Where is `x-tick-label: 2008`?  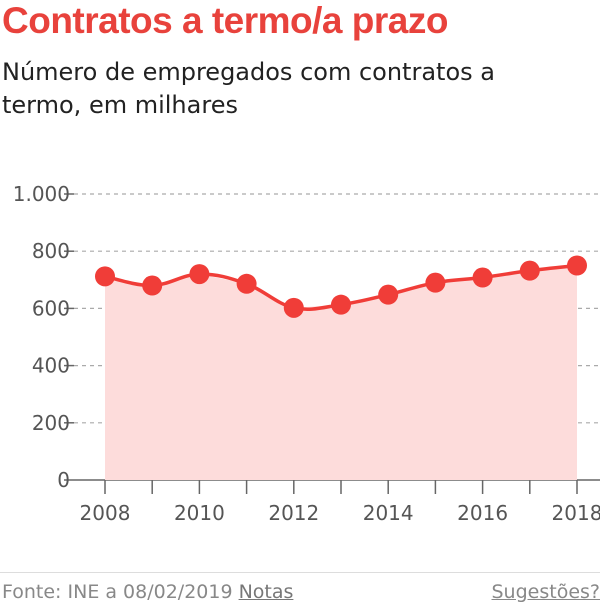
x-tick-label: 2008 is located at coordinates (105, 513).